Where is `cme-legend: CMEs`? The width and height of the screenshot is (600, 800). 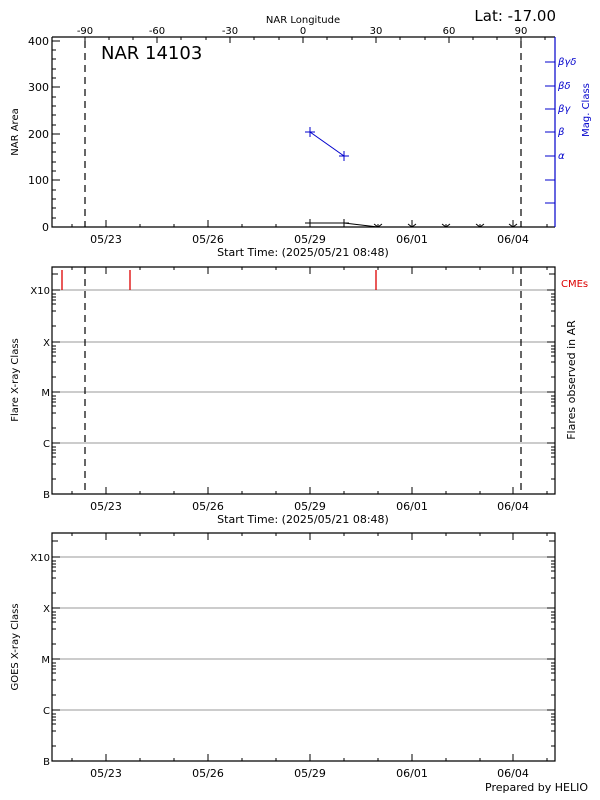
cme-legend: CMEs is located at coordinates (574, 284).